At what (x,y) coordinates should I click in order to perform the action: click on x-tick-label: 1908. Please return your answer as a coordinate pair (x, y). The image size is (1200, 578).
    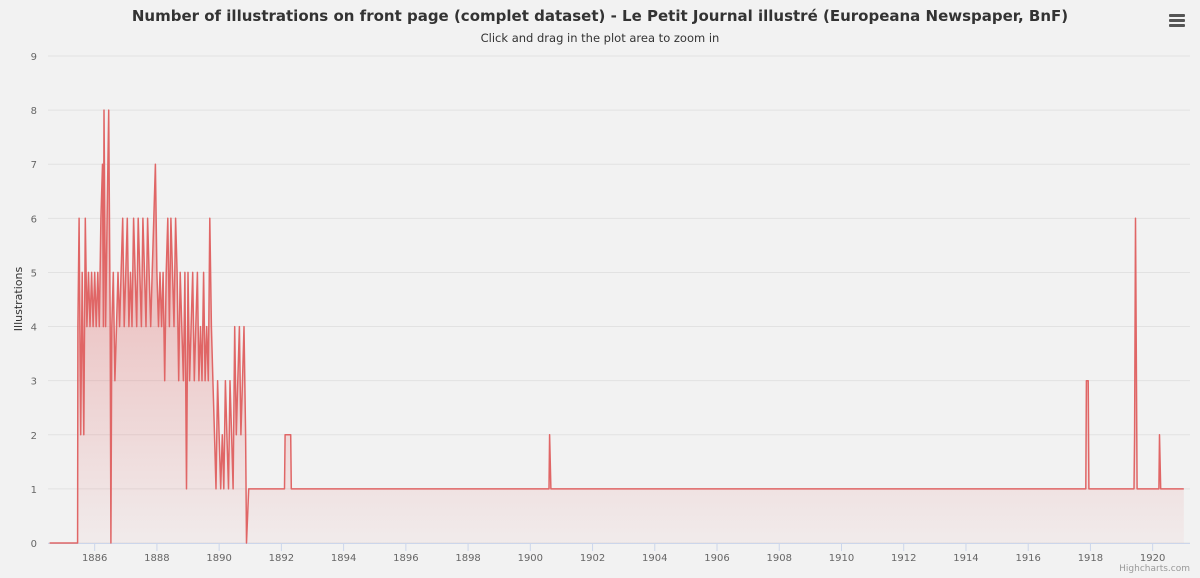
    Looking at the image, I should click on (779, 558).